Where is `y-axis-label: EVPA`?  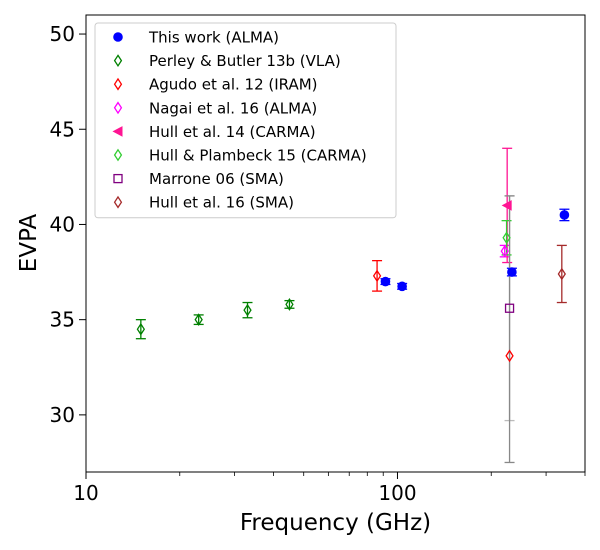
y-axis-label: EVPA is located at coordinates (29, 243).